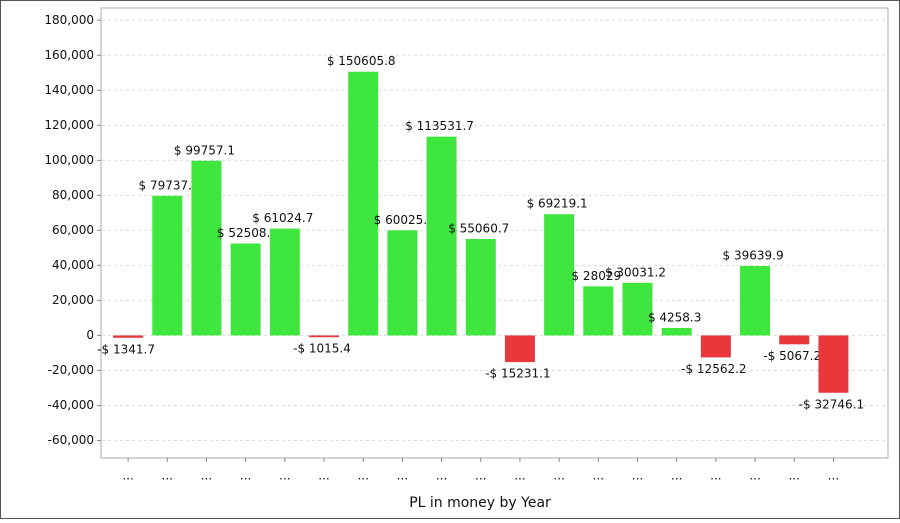 The image size is (900, 523). Describe the element at coordinates (831, 404) in the screenshot. I see `value-label: -$ 32746.1` at that location.